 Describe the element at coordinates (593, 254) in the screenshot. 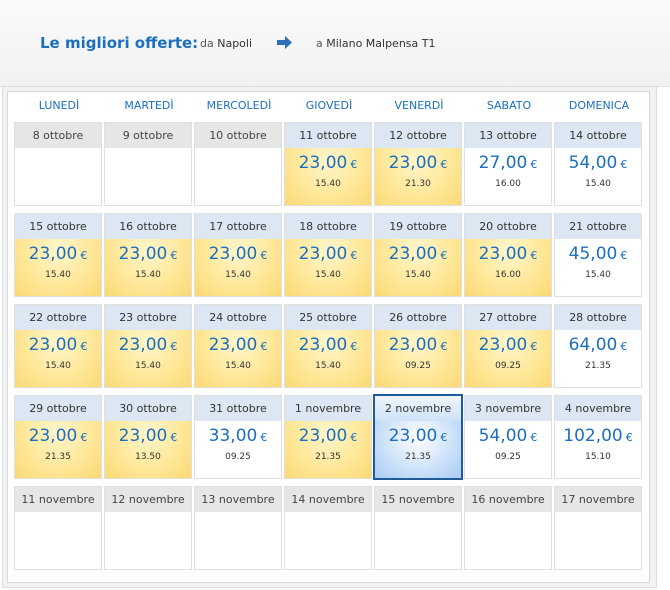

I see `fare-price-value: 45,00` at that location.